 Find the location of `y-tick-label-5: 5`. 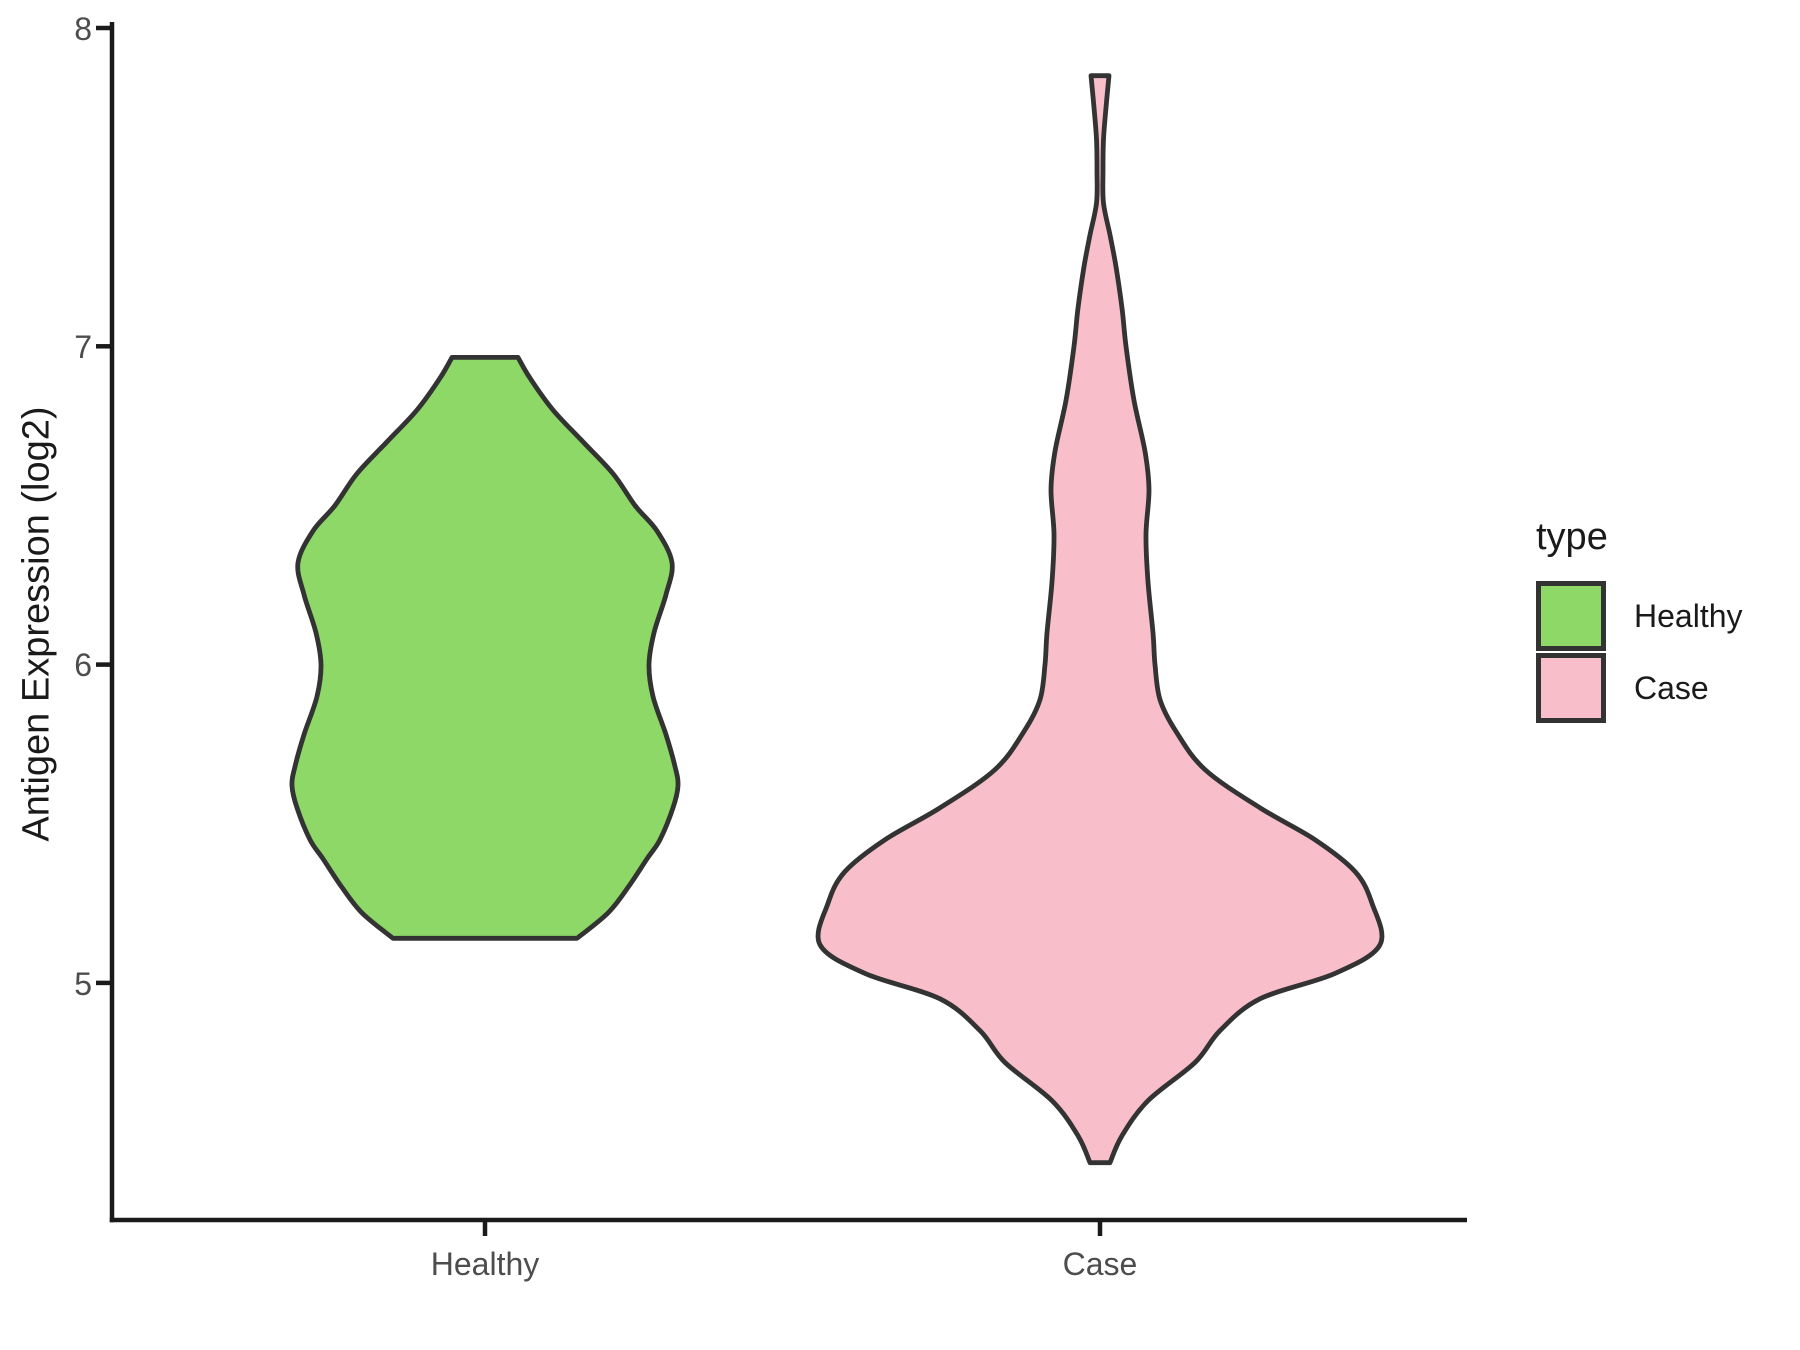

y-tick-label-5: 5 is located at coordinates (83, 984).